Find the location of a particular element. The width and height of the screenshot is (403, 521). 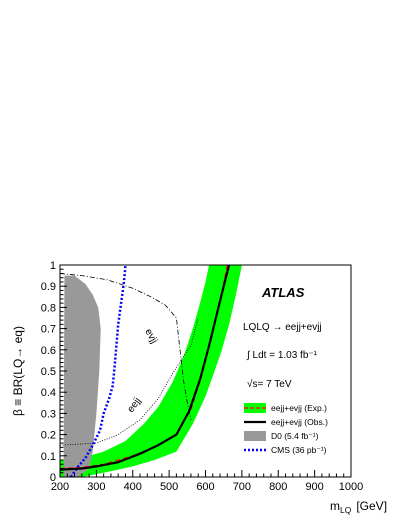

energy-label: √s= 7 TeV is located at coordinates (269, 384).